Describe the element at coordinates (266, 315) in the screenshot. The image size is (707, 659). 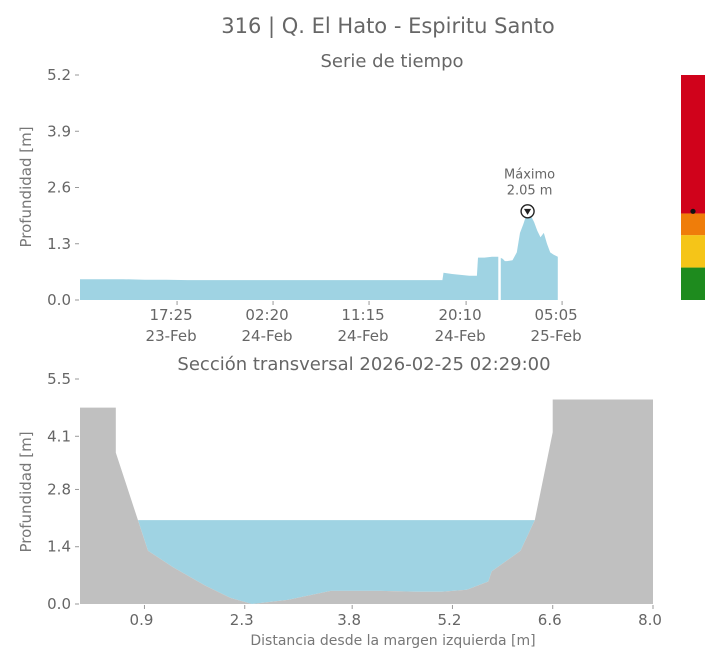
I see `x-tick-time: 02:20` at that location.